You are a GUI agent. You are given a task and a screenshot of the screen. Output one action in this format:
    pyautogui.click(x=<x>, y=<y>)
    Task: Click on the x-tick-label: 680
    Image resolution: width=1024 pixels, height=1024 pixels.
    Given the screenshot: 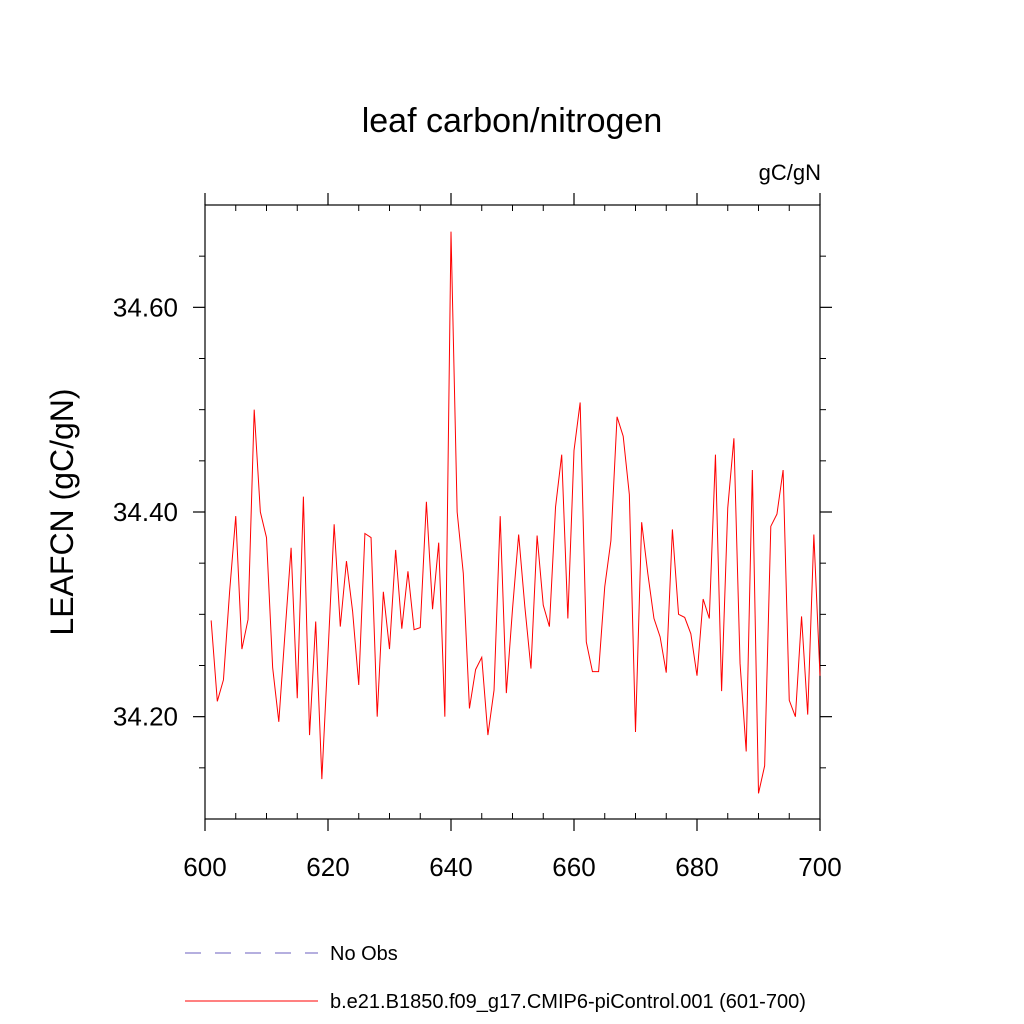 What is the action you would take?
    pyautogui.click(x=696, y=867)
    